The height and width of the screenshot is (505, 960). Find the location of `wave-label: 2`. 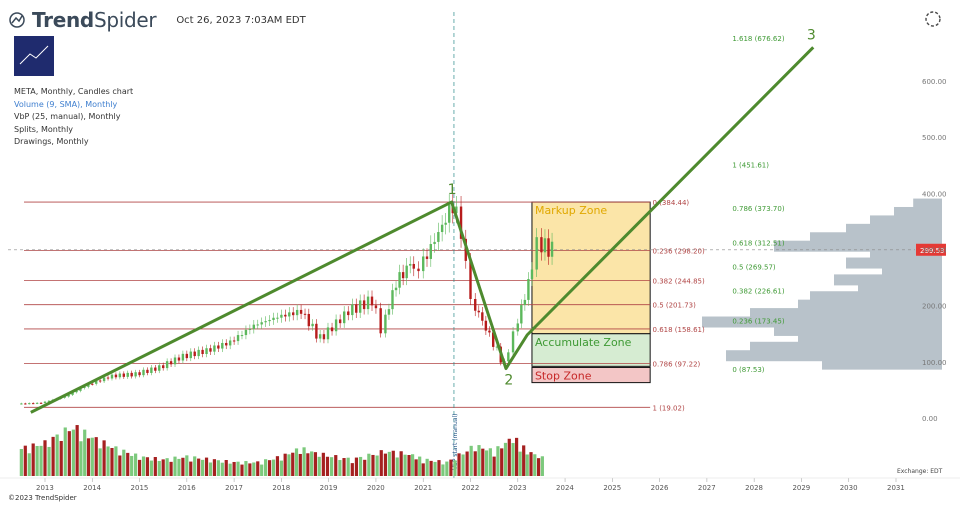

wave-label: 2 is located at coordinates (508, 381).